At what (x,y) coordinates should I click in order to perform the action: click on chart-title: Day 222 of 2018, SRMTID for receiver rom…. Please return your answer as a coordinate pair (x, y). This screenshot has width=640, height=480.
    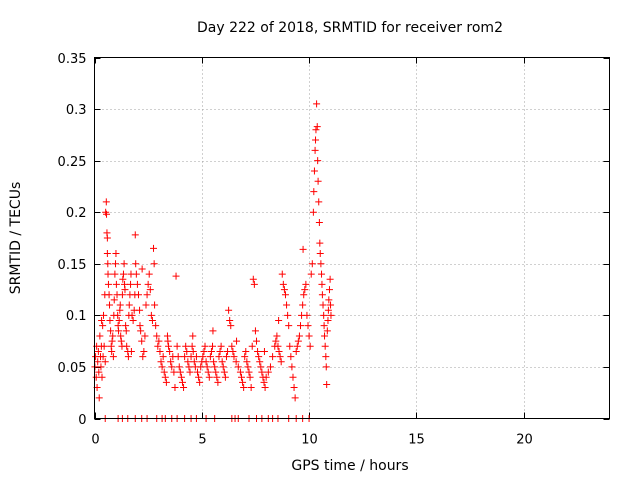
    Looking at the image, I should click on (350, 28).